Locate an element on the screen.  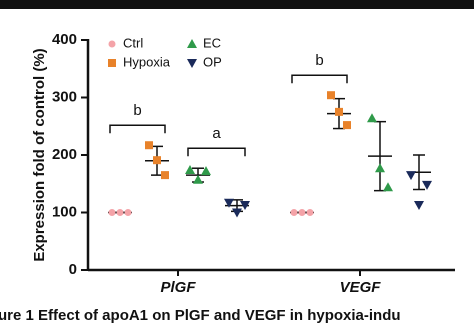
x-tick-label: PlGF is located at coordinates (178, 287).